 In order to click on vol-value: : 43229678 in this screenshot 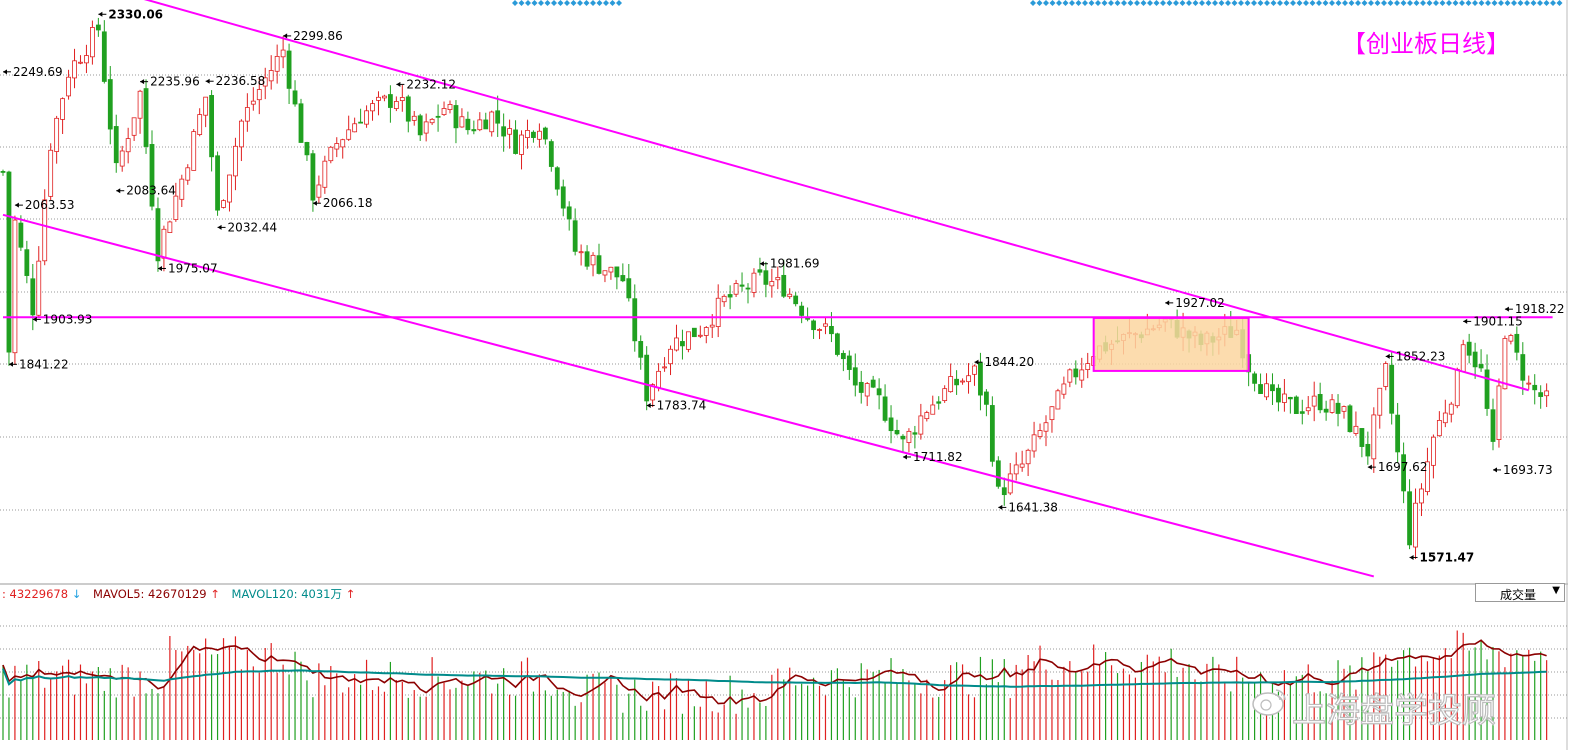, I will do `click(35, 594)`.